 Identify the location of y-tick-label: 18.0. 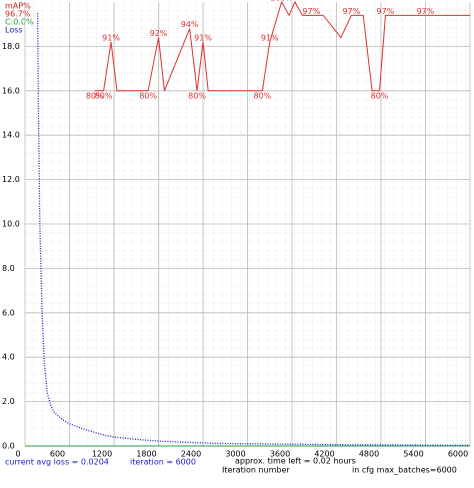
(11, 46).